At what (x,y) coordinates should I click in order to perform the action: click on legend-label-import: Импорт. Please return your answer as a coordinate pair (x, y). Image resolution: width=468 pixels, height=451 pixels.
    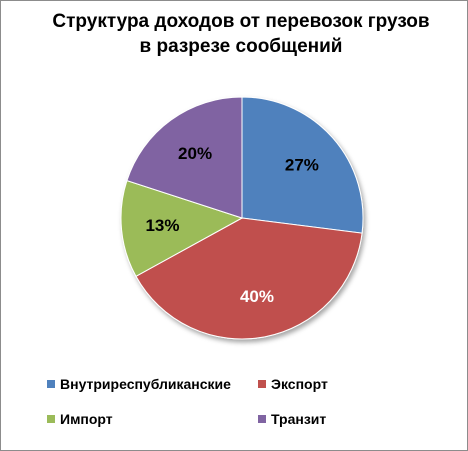
    Looking at the image, I should click on (86, 419).